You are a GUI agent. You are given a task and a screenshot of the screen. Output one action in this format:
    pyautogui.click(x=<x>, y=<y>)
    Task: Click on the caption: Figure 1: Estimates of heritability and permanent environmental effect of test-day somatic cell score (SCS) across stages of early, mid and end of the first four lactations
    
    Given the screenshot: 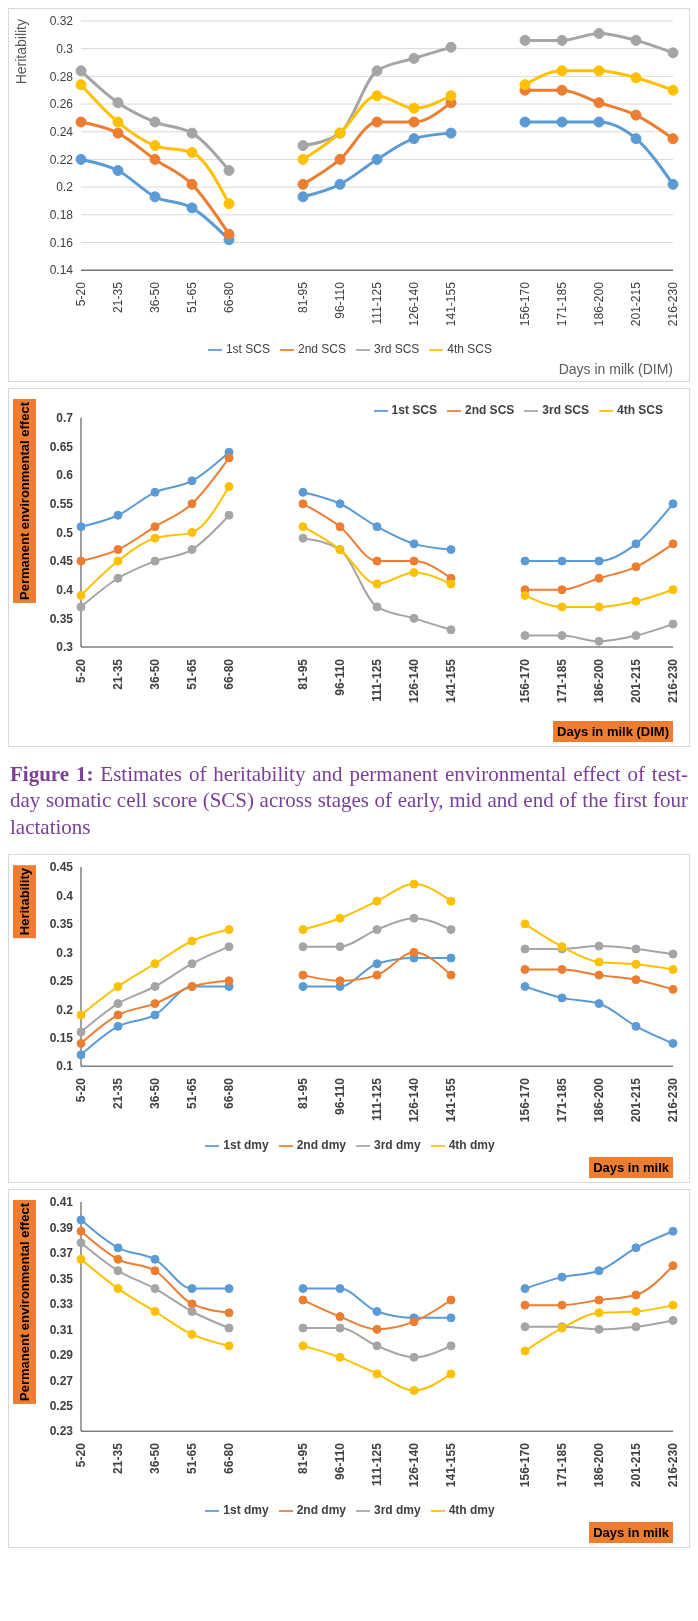 What is the action you would take?
    pyautogui.click(x=349, y=800)
    